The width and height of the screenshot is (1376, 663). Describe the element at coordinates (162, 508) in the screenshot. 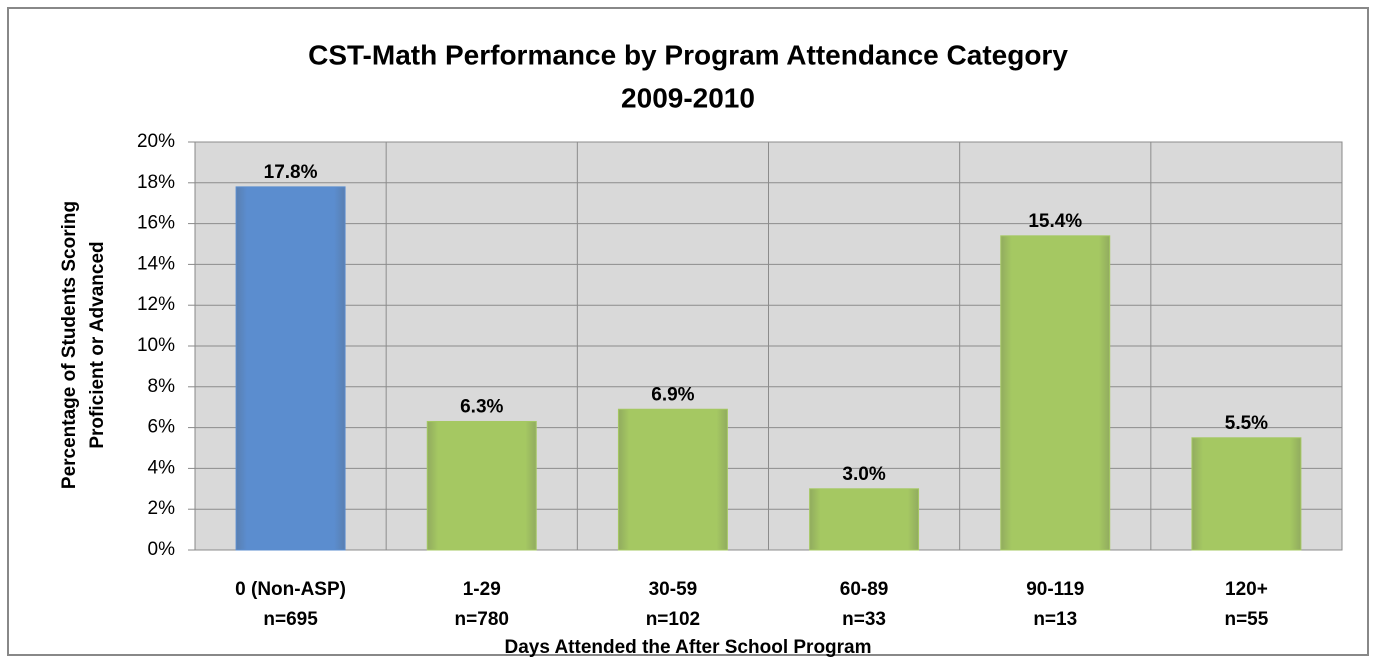

I see `y-tick-label: 2%` at that location.